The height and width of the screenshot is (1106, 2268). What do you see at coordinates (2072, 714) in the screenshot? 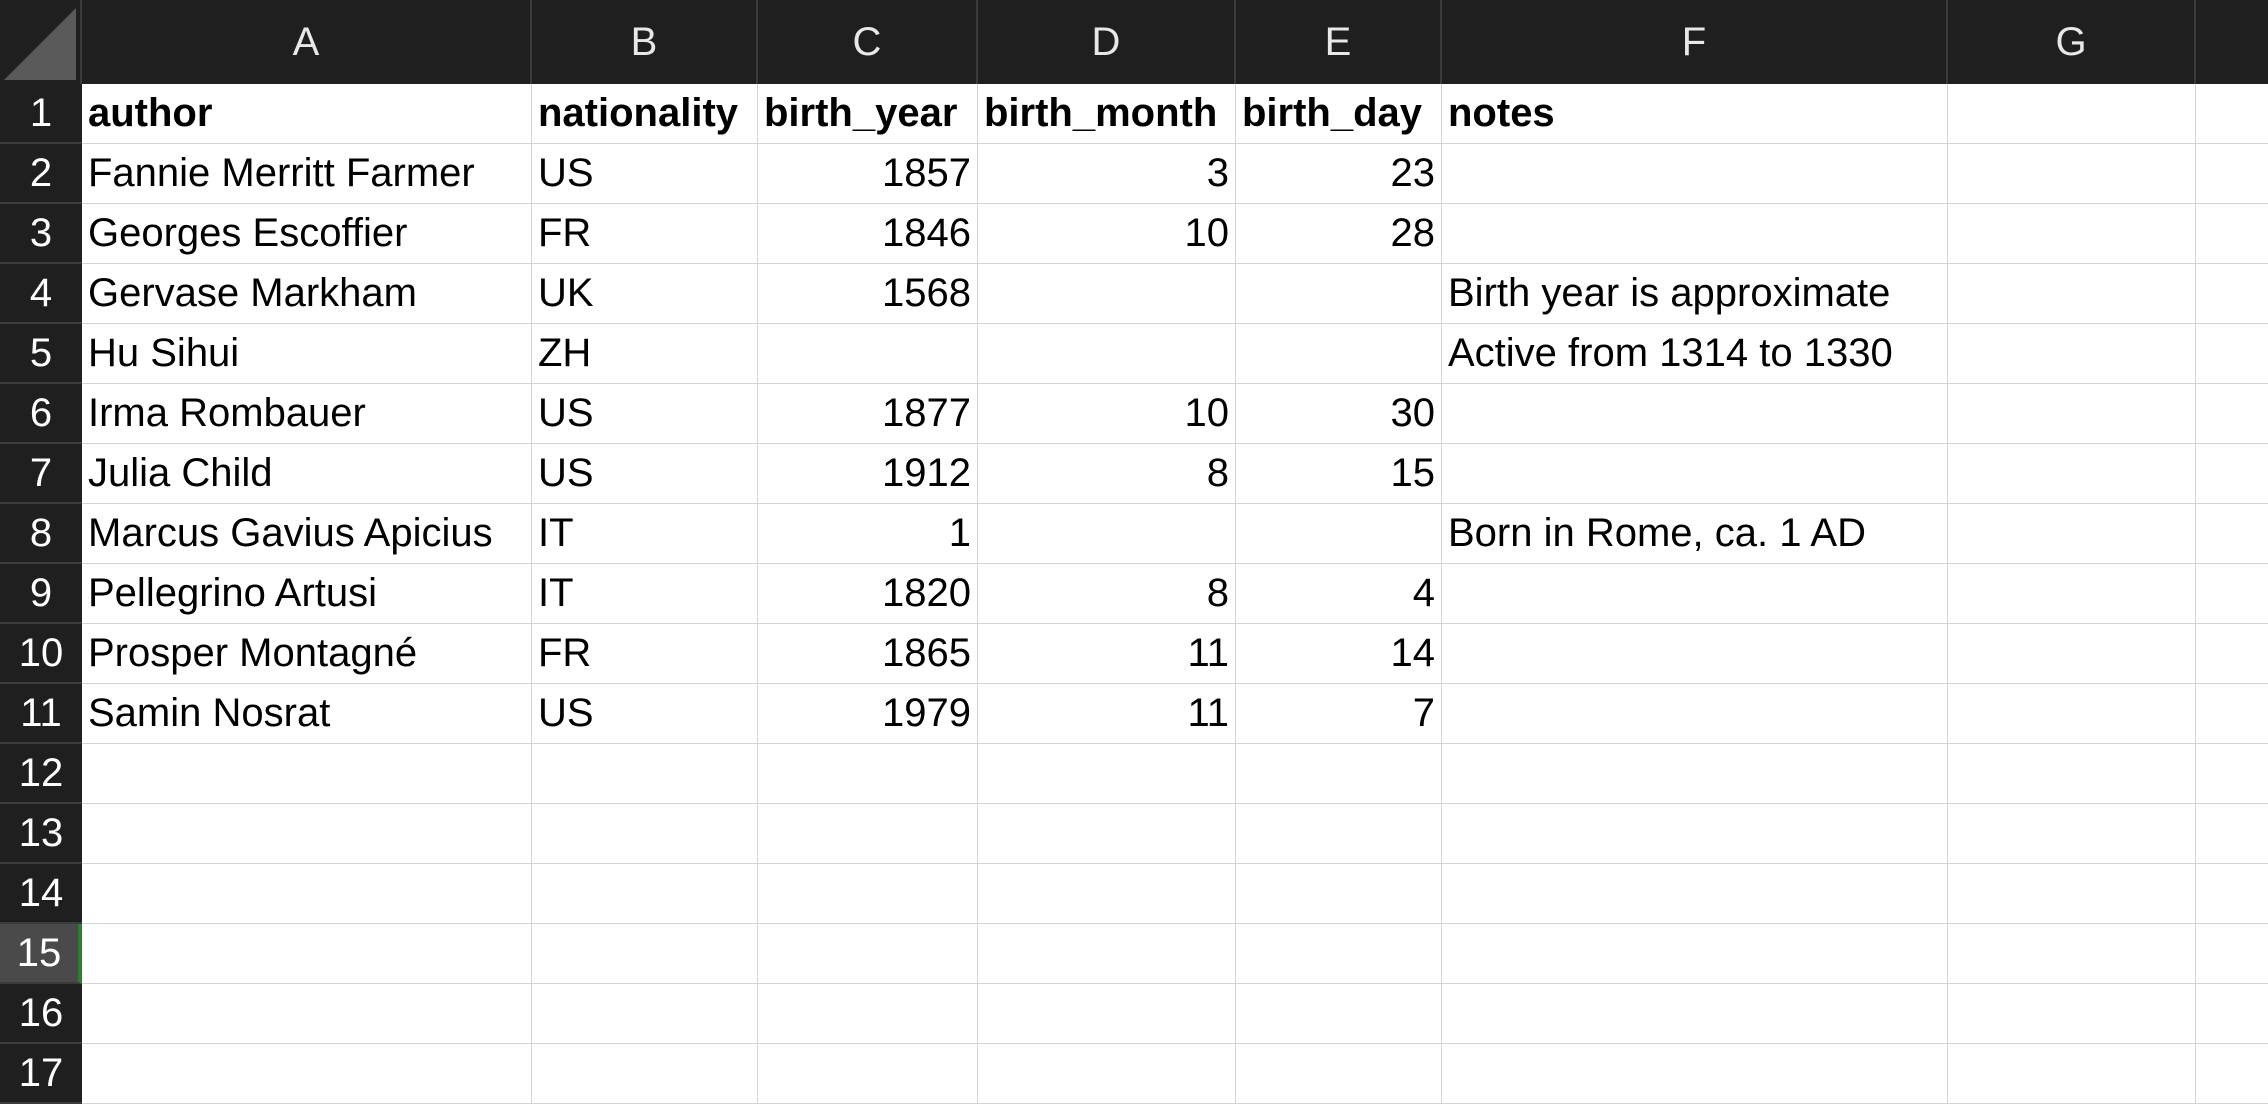
I see `cell-g11` at bounding box center [2072, 714].